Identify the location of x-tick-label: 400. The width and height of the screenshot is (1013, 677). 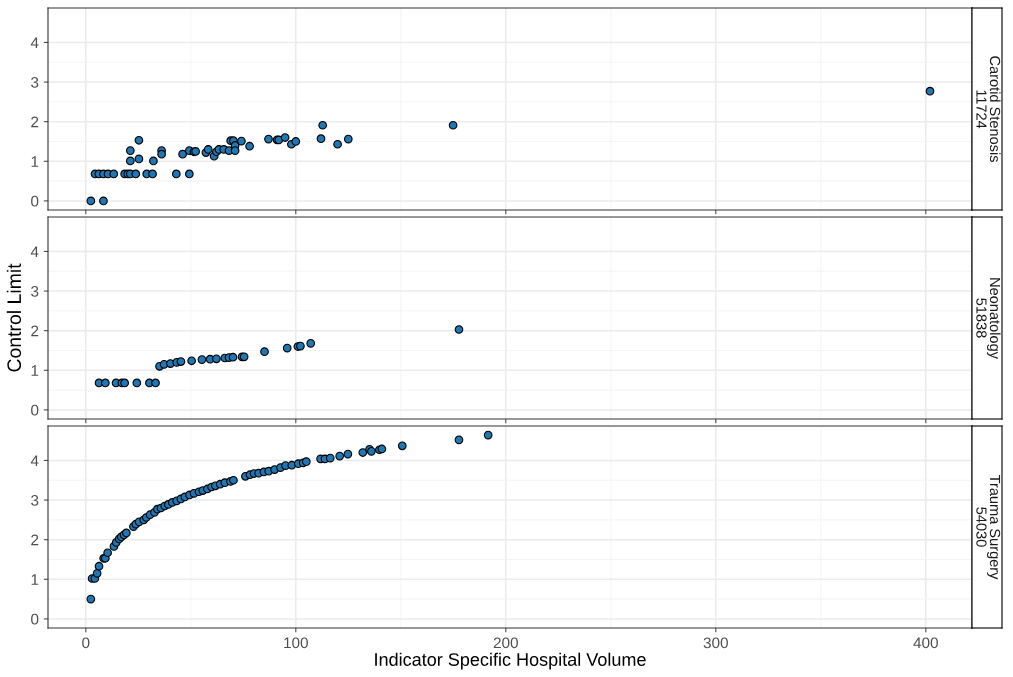
(925, 643).